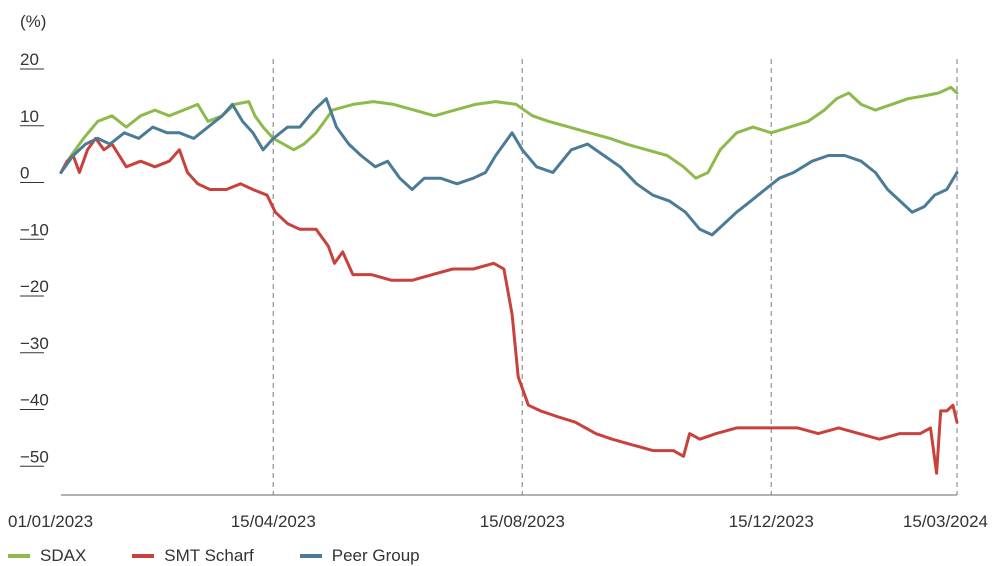 This screenshot has width=992, height=566. What do you see at coordinates (310, 556) in the screenshot?
I see `legend-swatch-peer-group` at bounding box center [310, 556].